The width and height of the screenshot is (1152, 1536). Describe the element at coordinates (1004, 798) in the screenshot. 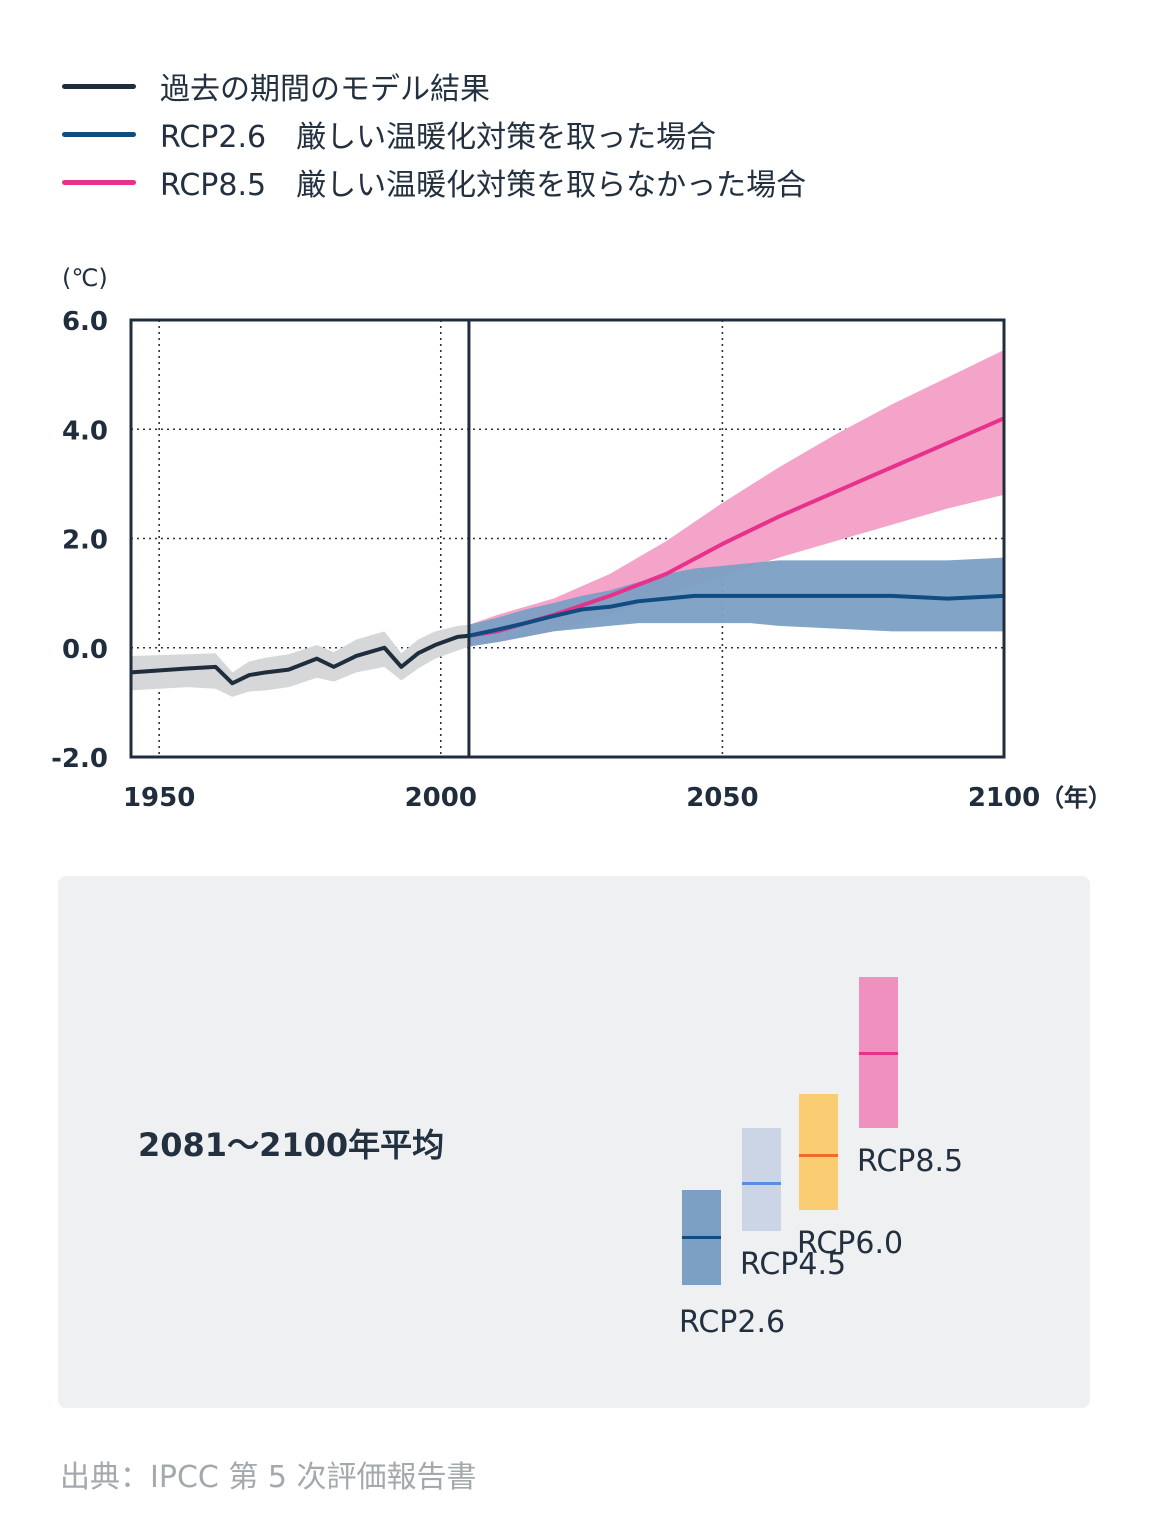

I see `x-tick-label: 2100` at that location.